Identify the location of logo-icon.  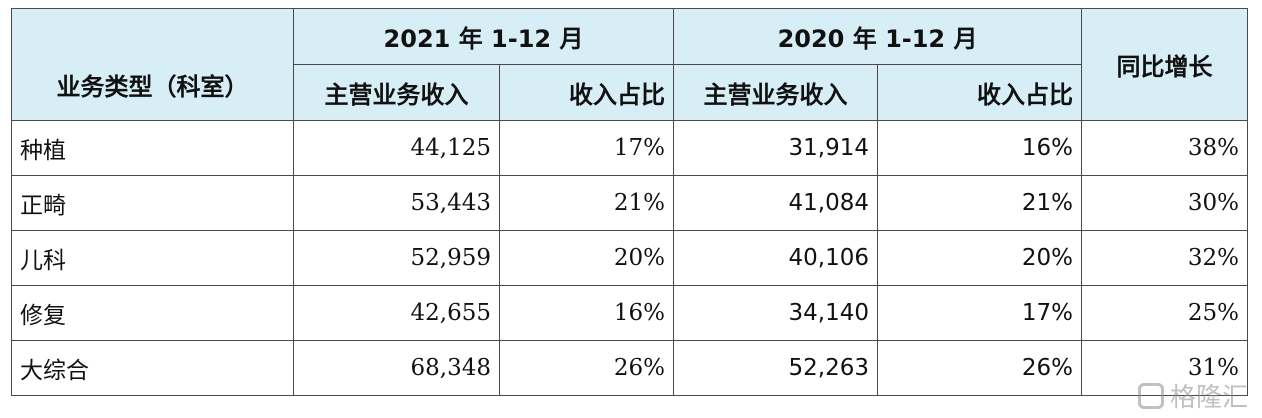
(1150, 395).